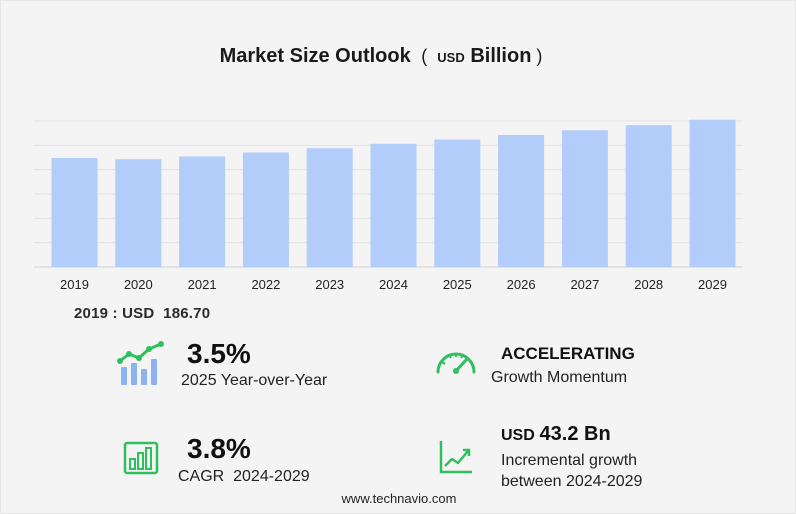 The width and height of the screenshot is (796, 514). I want to click on title-paren-close: ), so click(537, 56).